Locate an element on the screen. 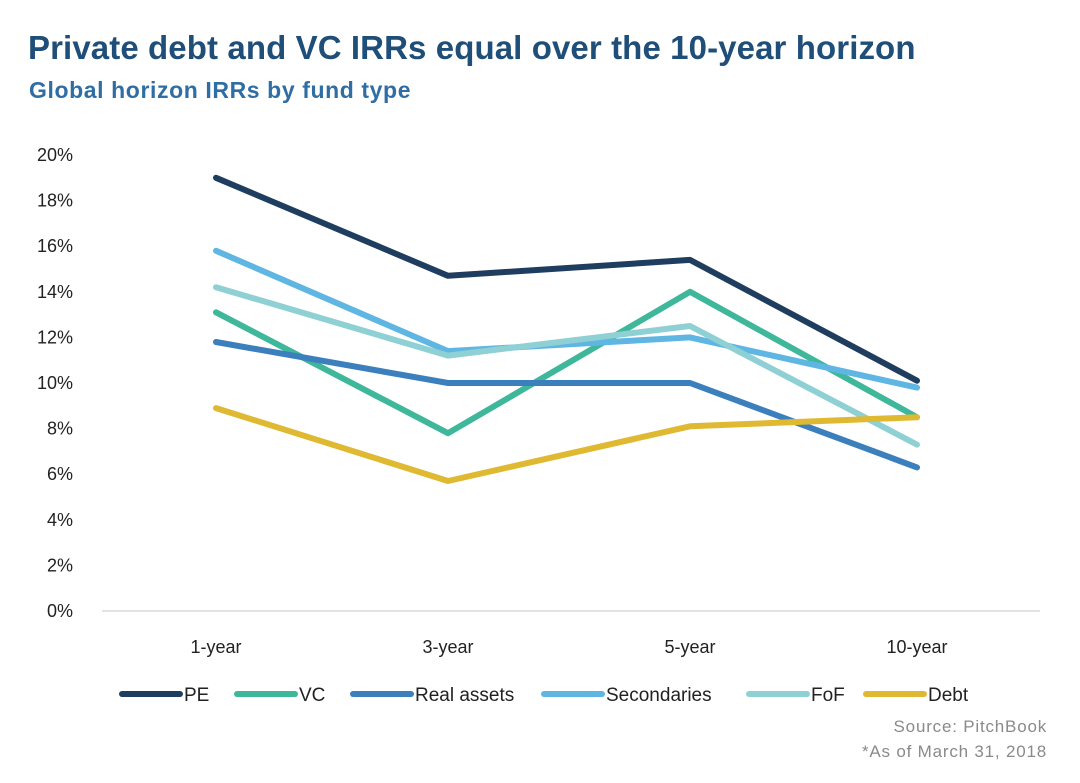  y-tick-label: 10% is located at coordinates (55, 383).